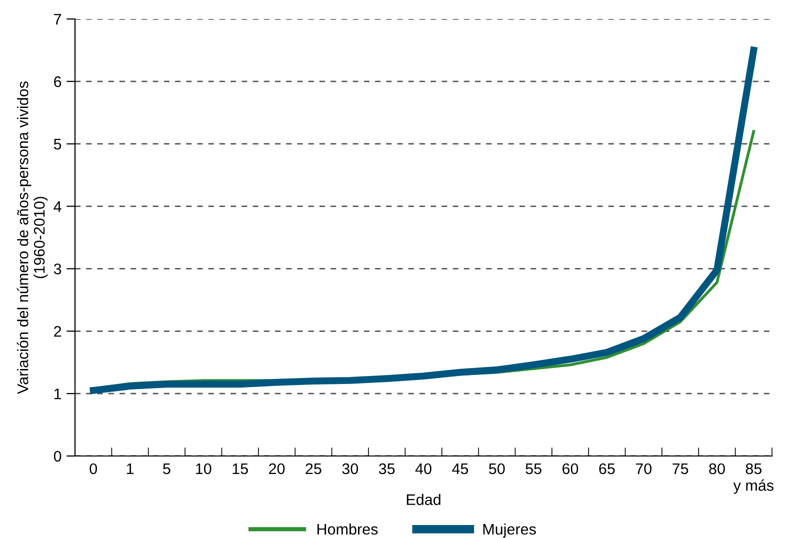 The height and width of the screenshot is (538, 787). What do you see at coordinates (32, 237) in the screenshot?
I see `y-axis-title: Variación del número de años-persona vividos (1960-2010)` at bounding box center [32, 237].